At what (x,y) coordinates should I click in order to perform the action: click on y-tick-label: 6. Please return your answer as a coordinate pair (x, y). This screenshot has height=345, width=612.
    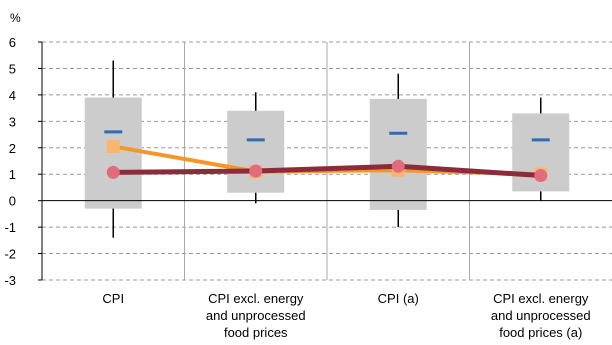
    Looking at the image, I should click on (12, 42).